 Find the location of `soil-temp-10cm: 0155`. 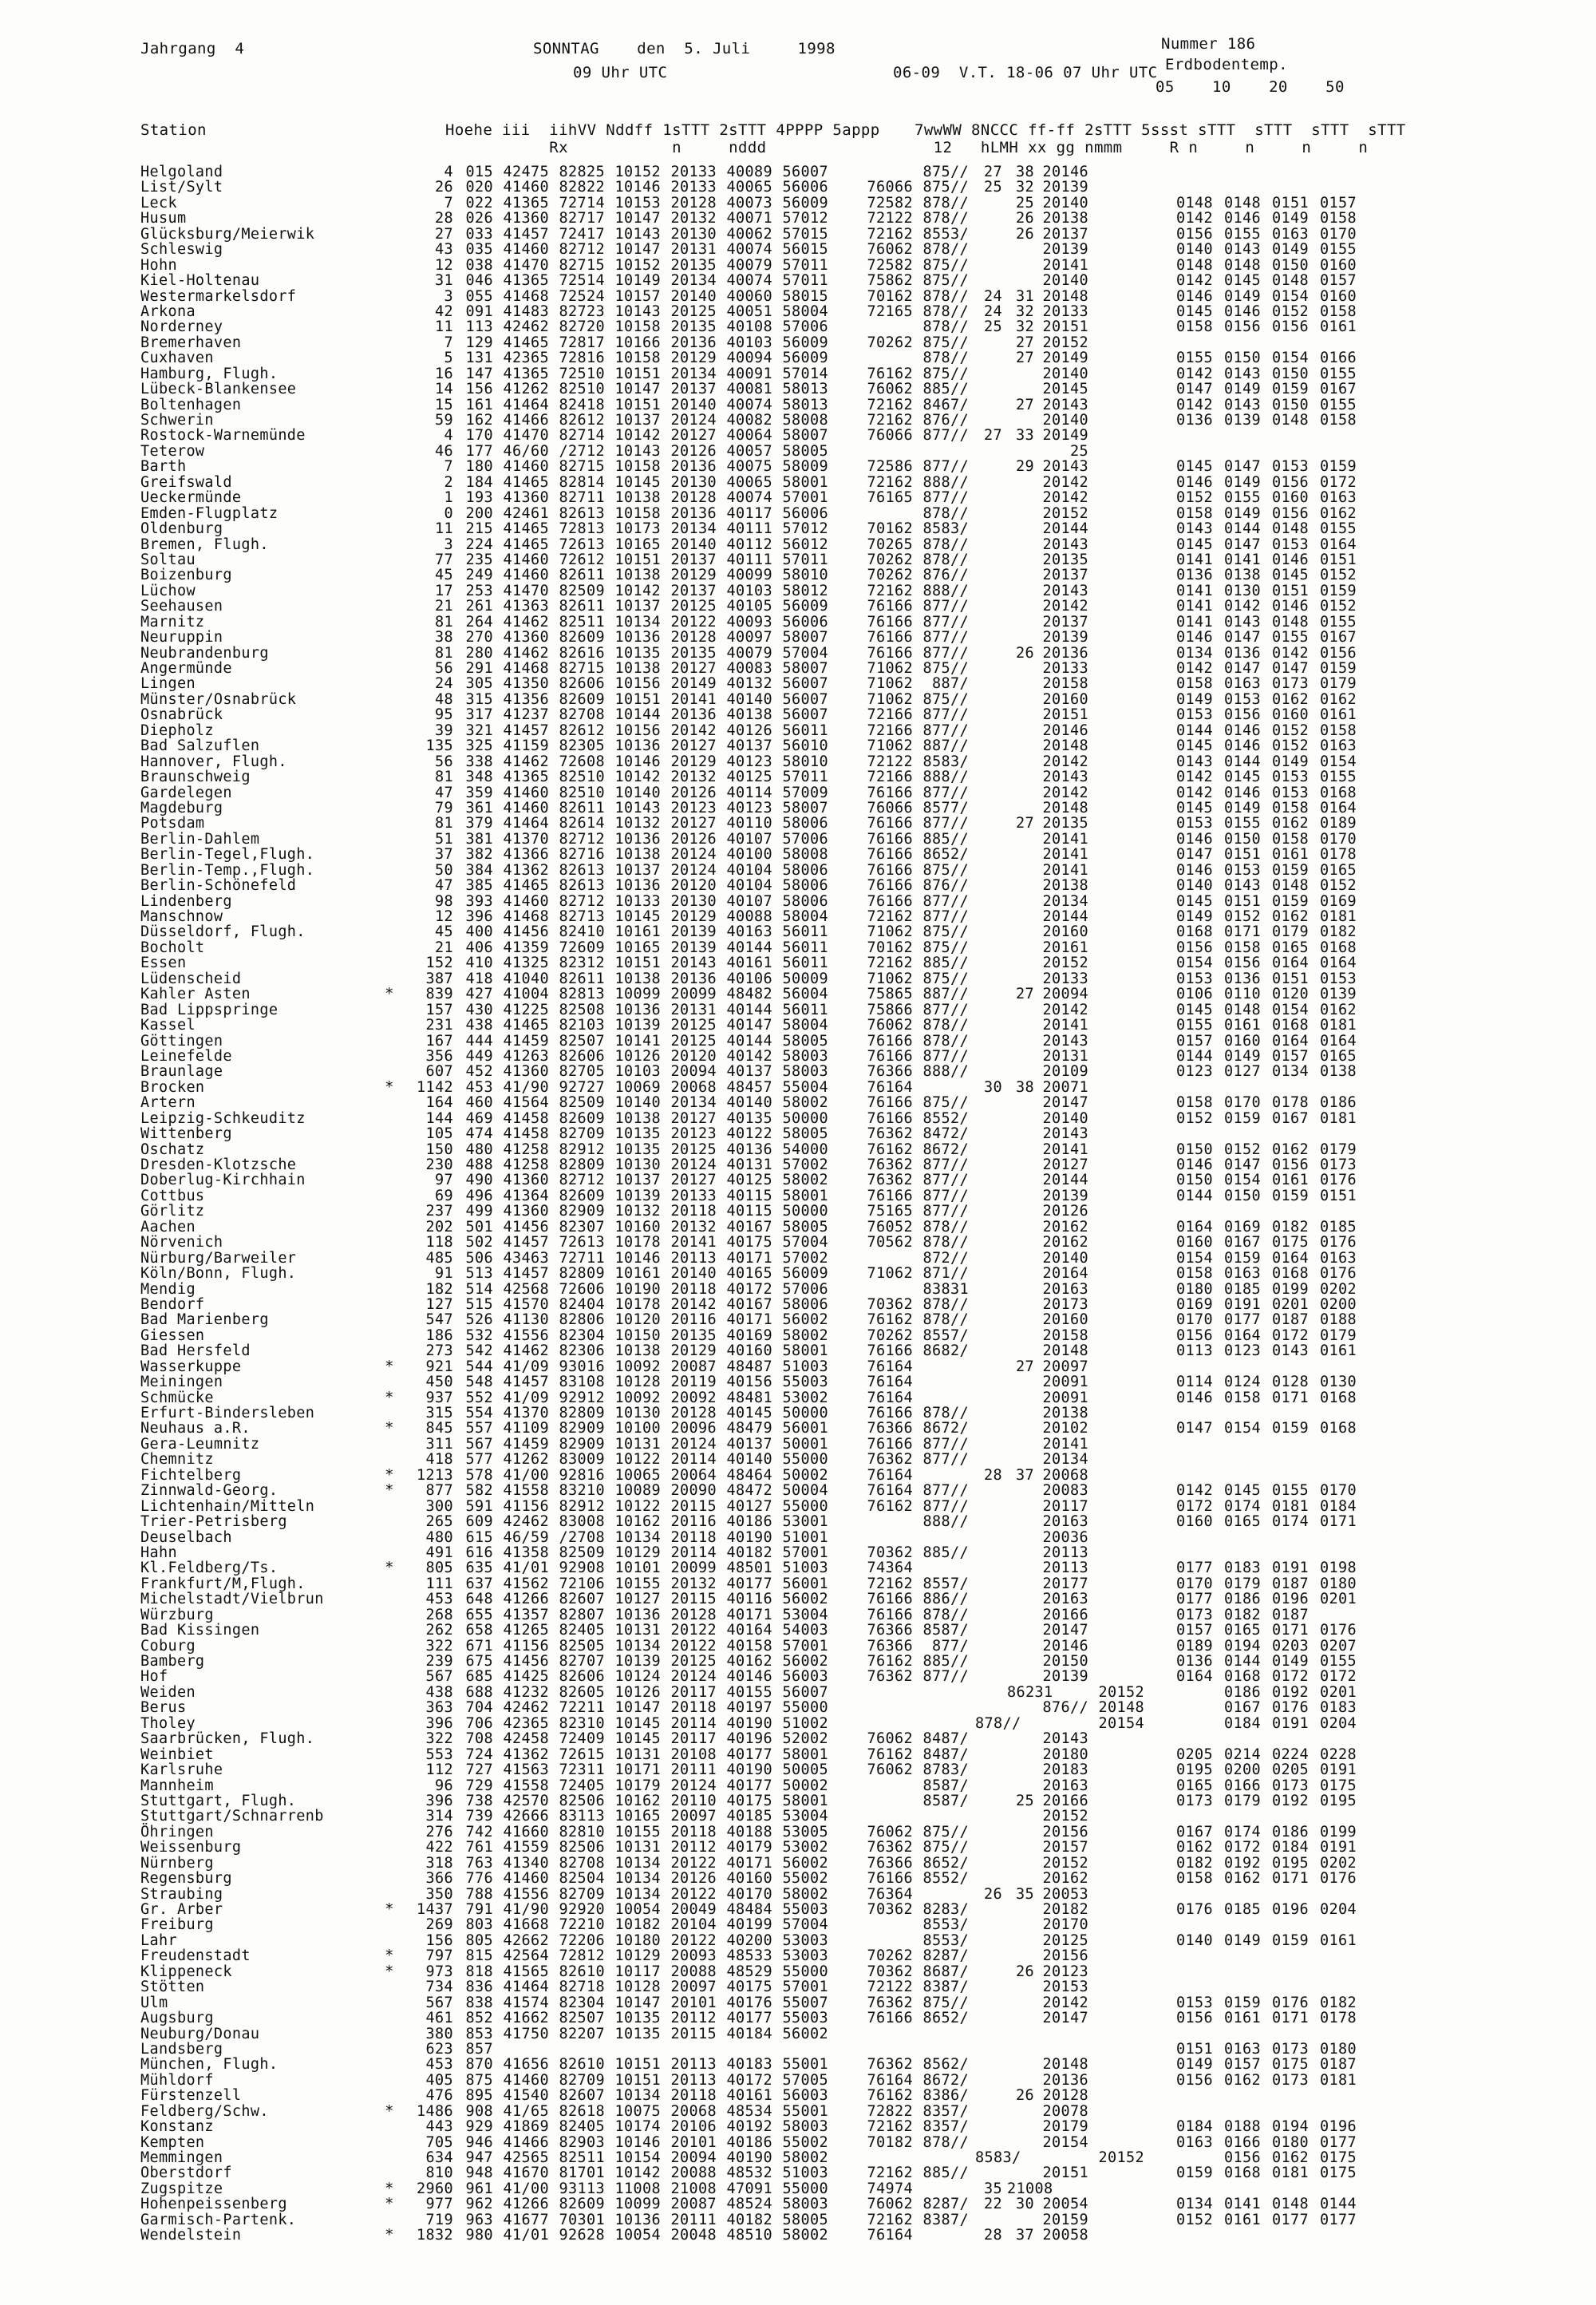

soil-temp-10cm: 0155 is located at coordinates (1242, 498).